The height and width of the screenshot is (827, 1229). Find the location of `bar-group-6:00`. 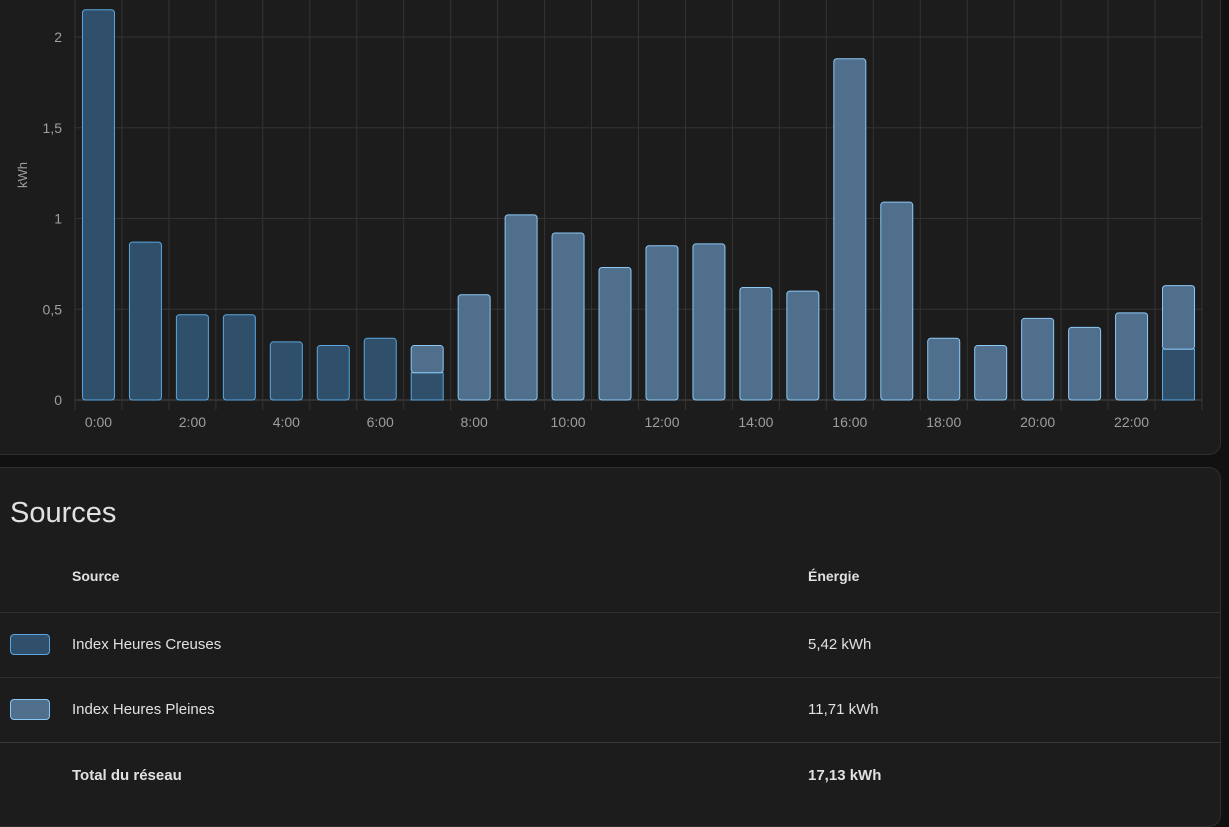

bar-group-6:00 is located at coordinates (380, 369).